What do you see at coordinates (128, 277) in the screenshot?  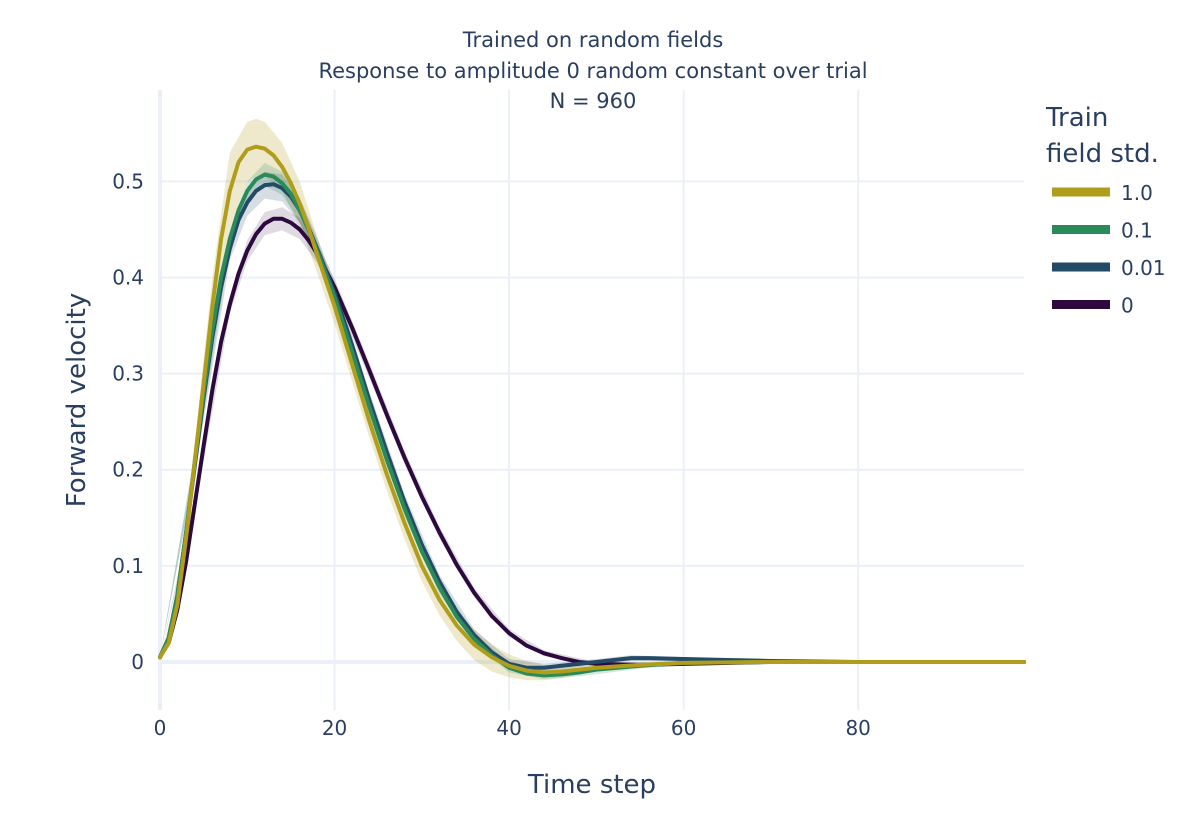 I see `y-tick-label: 0.4` at bounding box center [128, 277].